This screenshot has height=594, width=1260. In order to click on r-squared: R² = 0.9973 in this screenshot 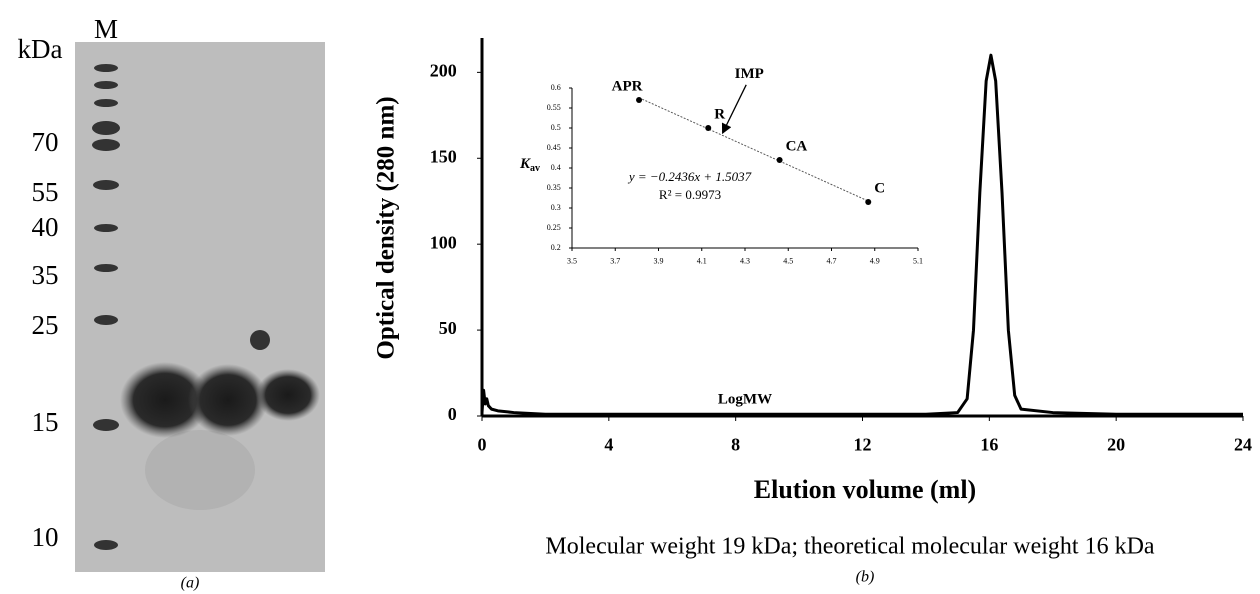, I will do `click(690, 194)`.